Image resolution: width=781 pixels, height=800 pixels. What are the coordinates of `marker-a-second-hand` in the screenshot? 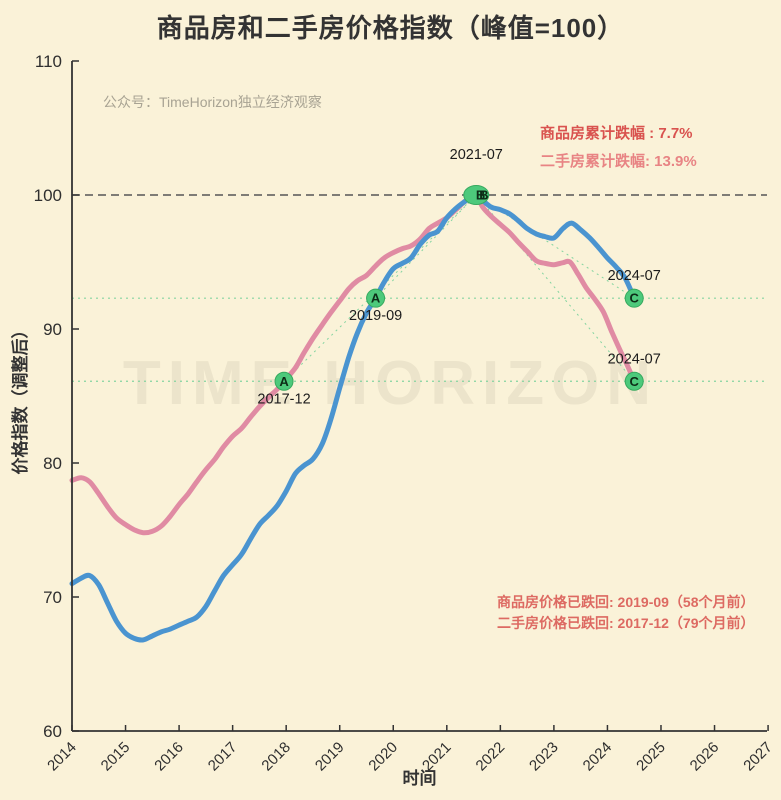 It's located at (284, 381).